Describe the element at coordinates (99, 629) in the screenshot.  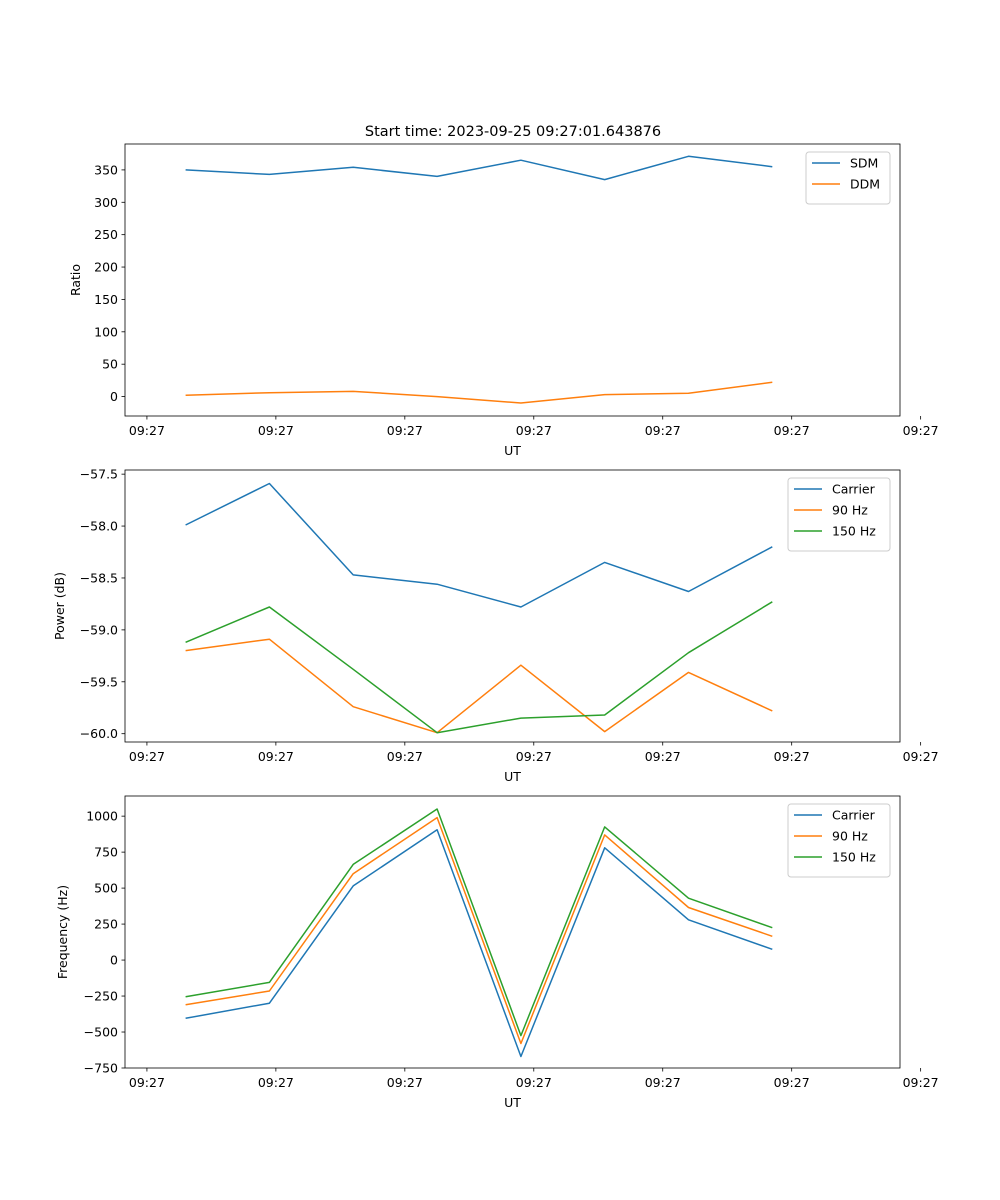
I see `y-tick-label: −59.0` at that location.